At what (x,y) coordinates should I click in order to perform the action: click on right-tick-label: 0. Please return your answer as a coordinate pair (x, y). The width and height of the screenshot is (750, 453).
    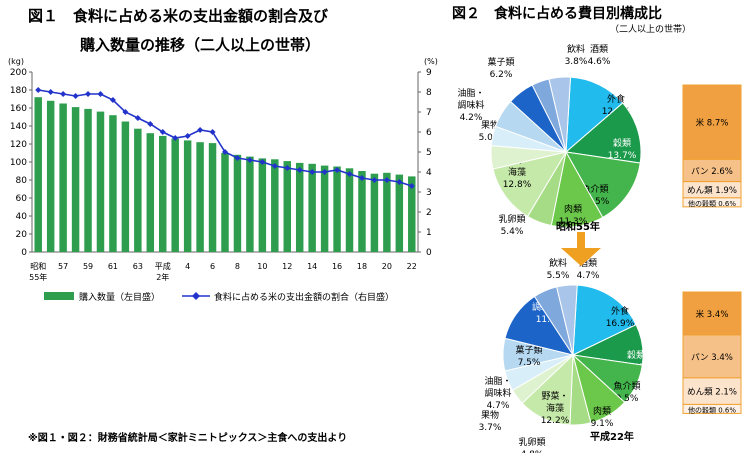
    Looking at the image, I should click on (429, 253).